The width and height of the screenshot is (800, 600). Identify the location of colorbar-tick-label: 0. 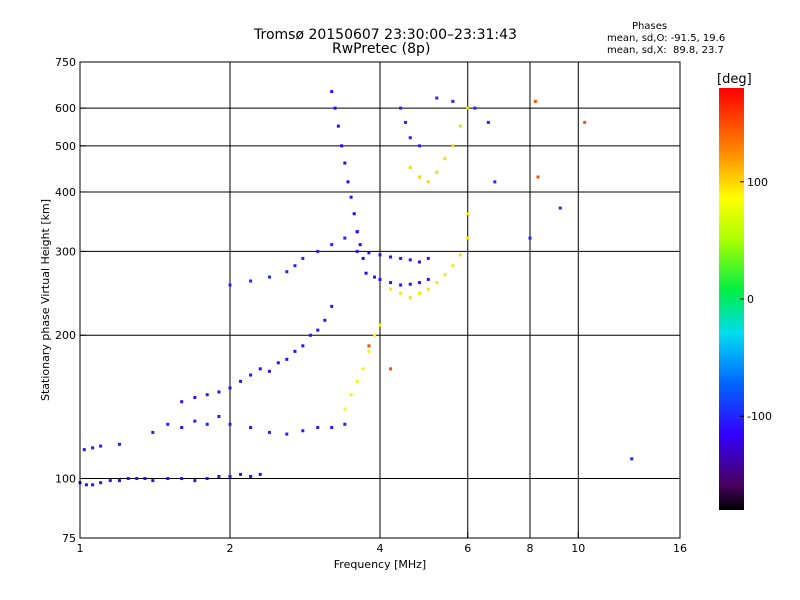
(750, 299).